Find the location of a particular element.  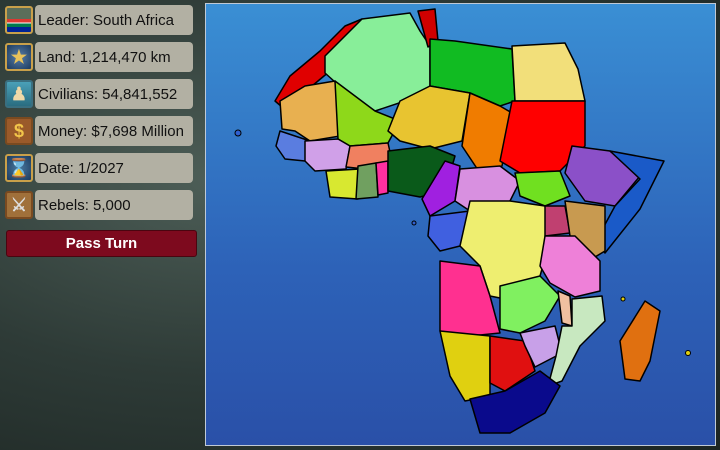

leader-flag-icon is located at coordinates (19, 20).